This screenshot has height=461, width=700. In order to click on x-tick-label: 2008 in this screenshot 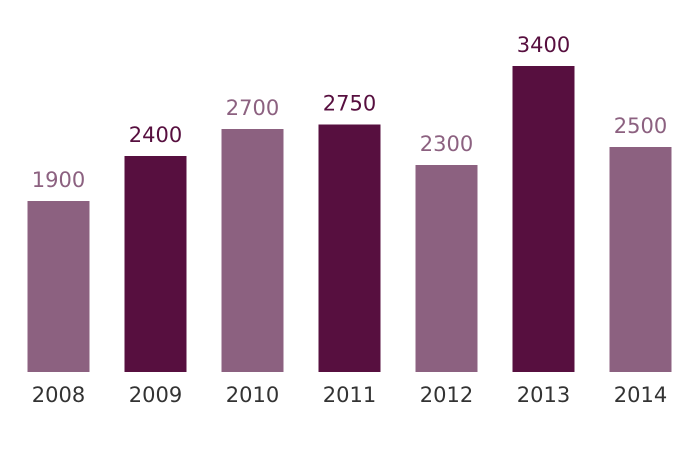, I will do `click(58, 395)`.